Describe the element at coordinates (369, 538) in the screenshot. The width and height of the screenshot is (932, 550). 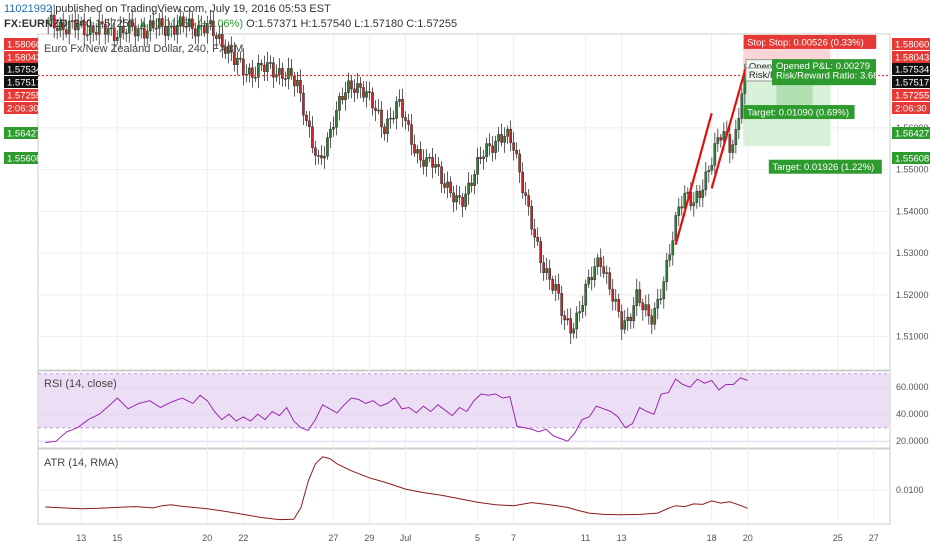
I see `x-tick-label: 29` at that location.